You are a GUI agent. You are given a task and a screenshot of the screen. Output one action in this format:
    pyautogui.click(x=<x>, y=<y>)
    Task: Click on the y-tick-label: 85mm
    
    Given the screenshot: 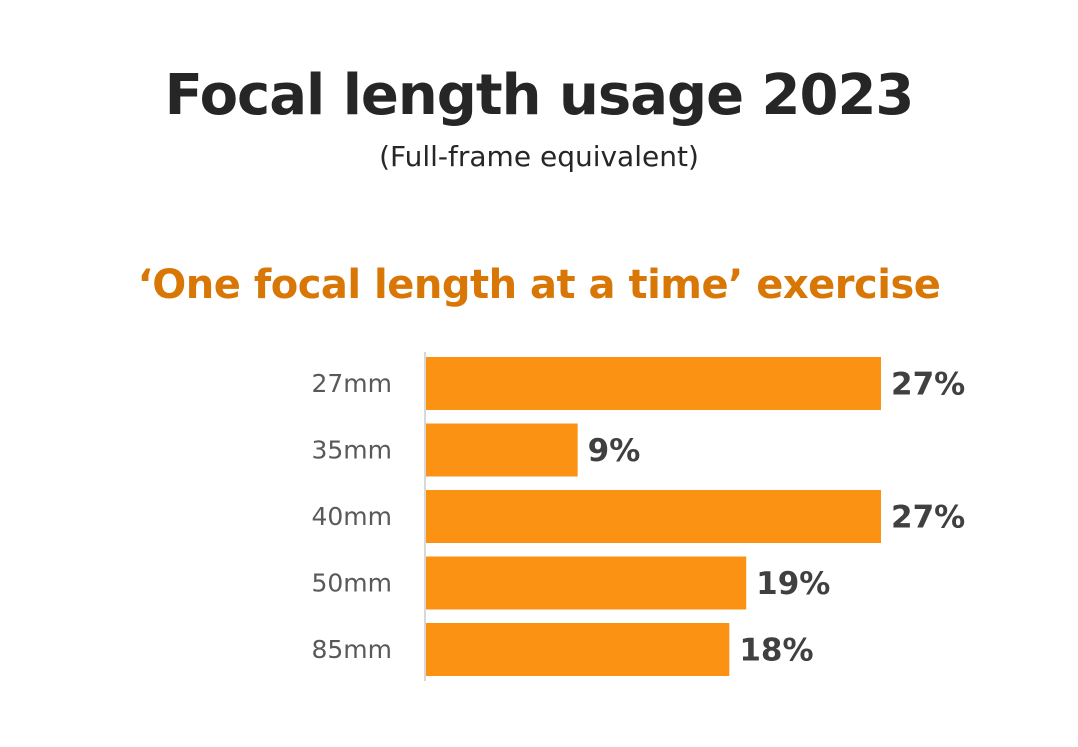 What is the action you would take?
    pyautogui.click(x=351, y=649)
    